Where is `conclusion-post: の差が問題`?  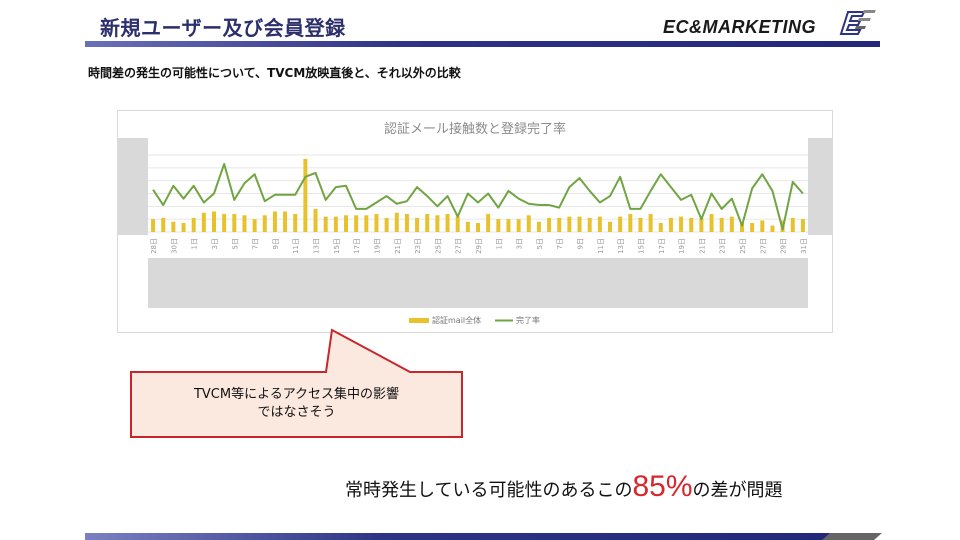
conclusion-post: の差が問題 is located at coordinates (737, 490).